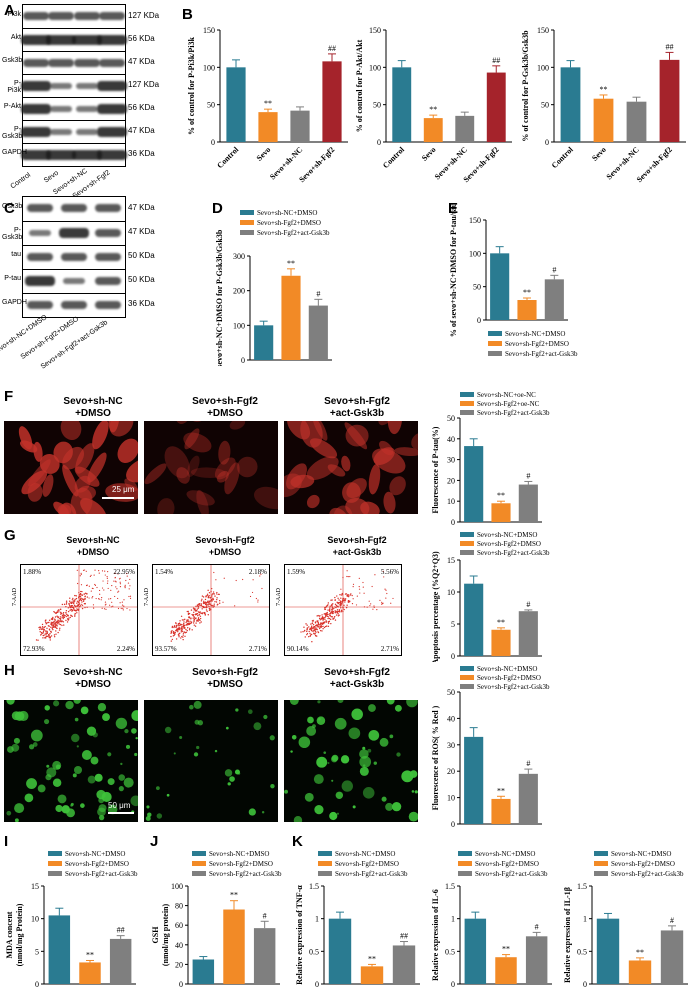 The height and width of the screenshot is (991, 695). Describe the element at coordinates (209, 67) in the screenshot. I see `y-tick-label: 100` at that location.